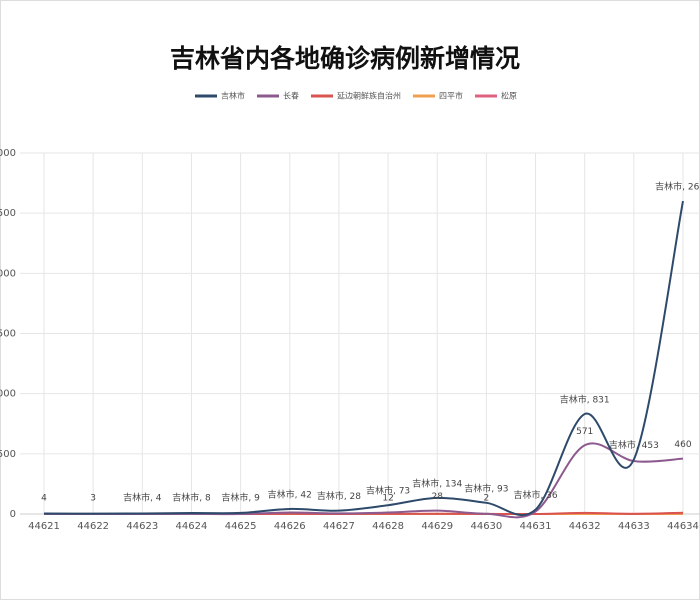 The height and width of the screenshot is (600, 700). I want to click on data-label: 3, so click(93, 499).